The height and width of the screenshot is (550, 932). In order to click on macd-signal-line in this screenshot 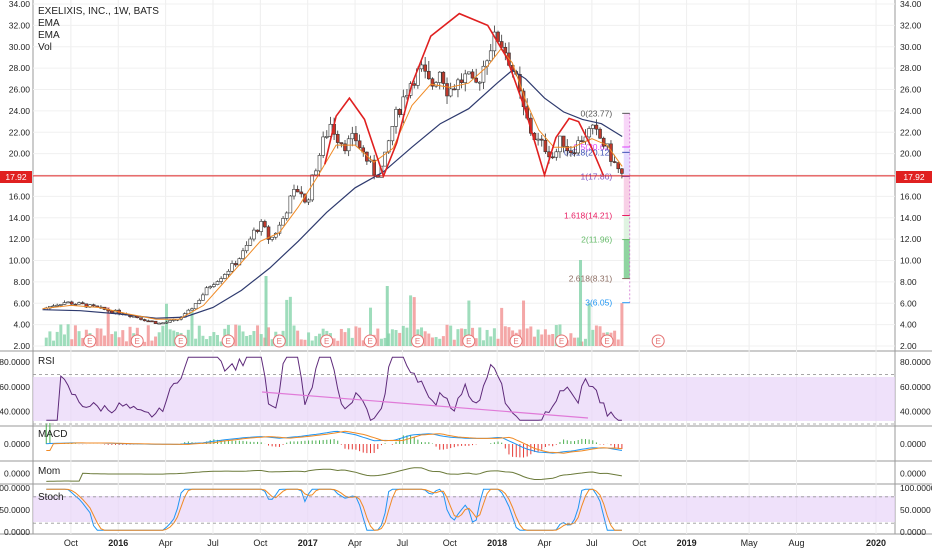, I will do `click(334, 442)`.